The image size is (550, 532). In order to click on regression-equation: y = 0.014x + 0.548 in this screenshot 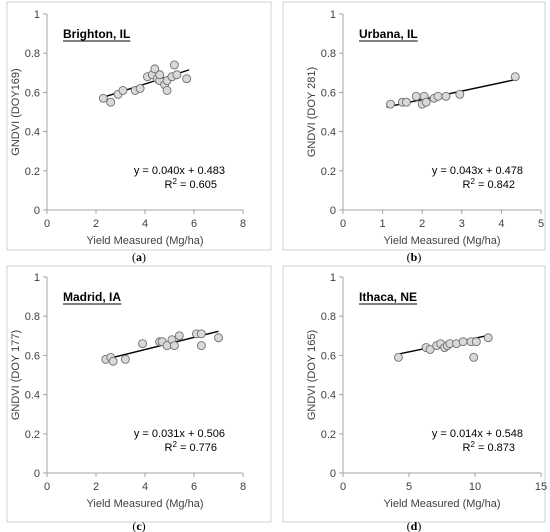, I will do `click(477, 434)`.